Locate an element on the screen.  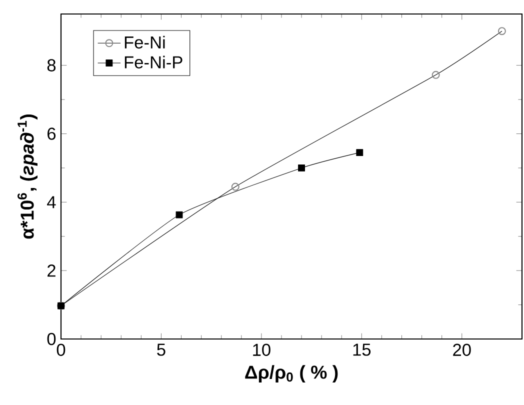
x-tick-label: 5 is located at coordinates (161, 350).